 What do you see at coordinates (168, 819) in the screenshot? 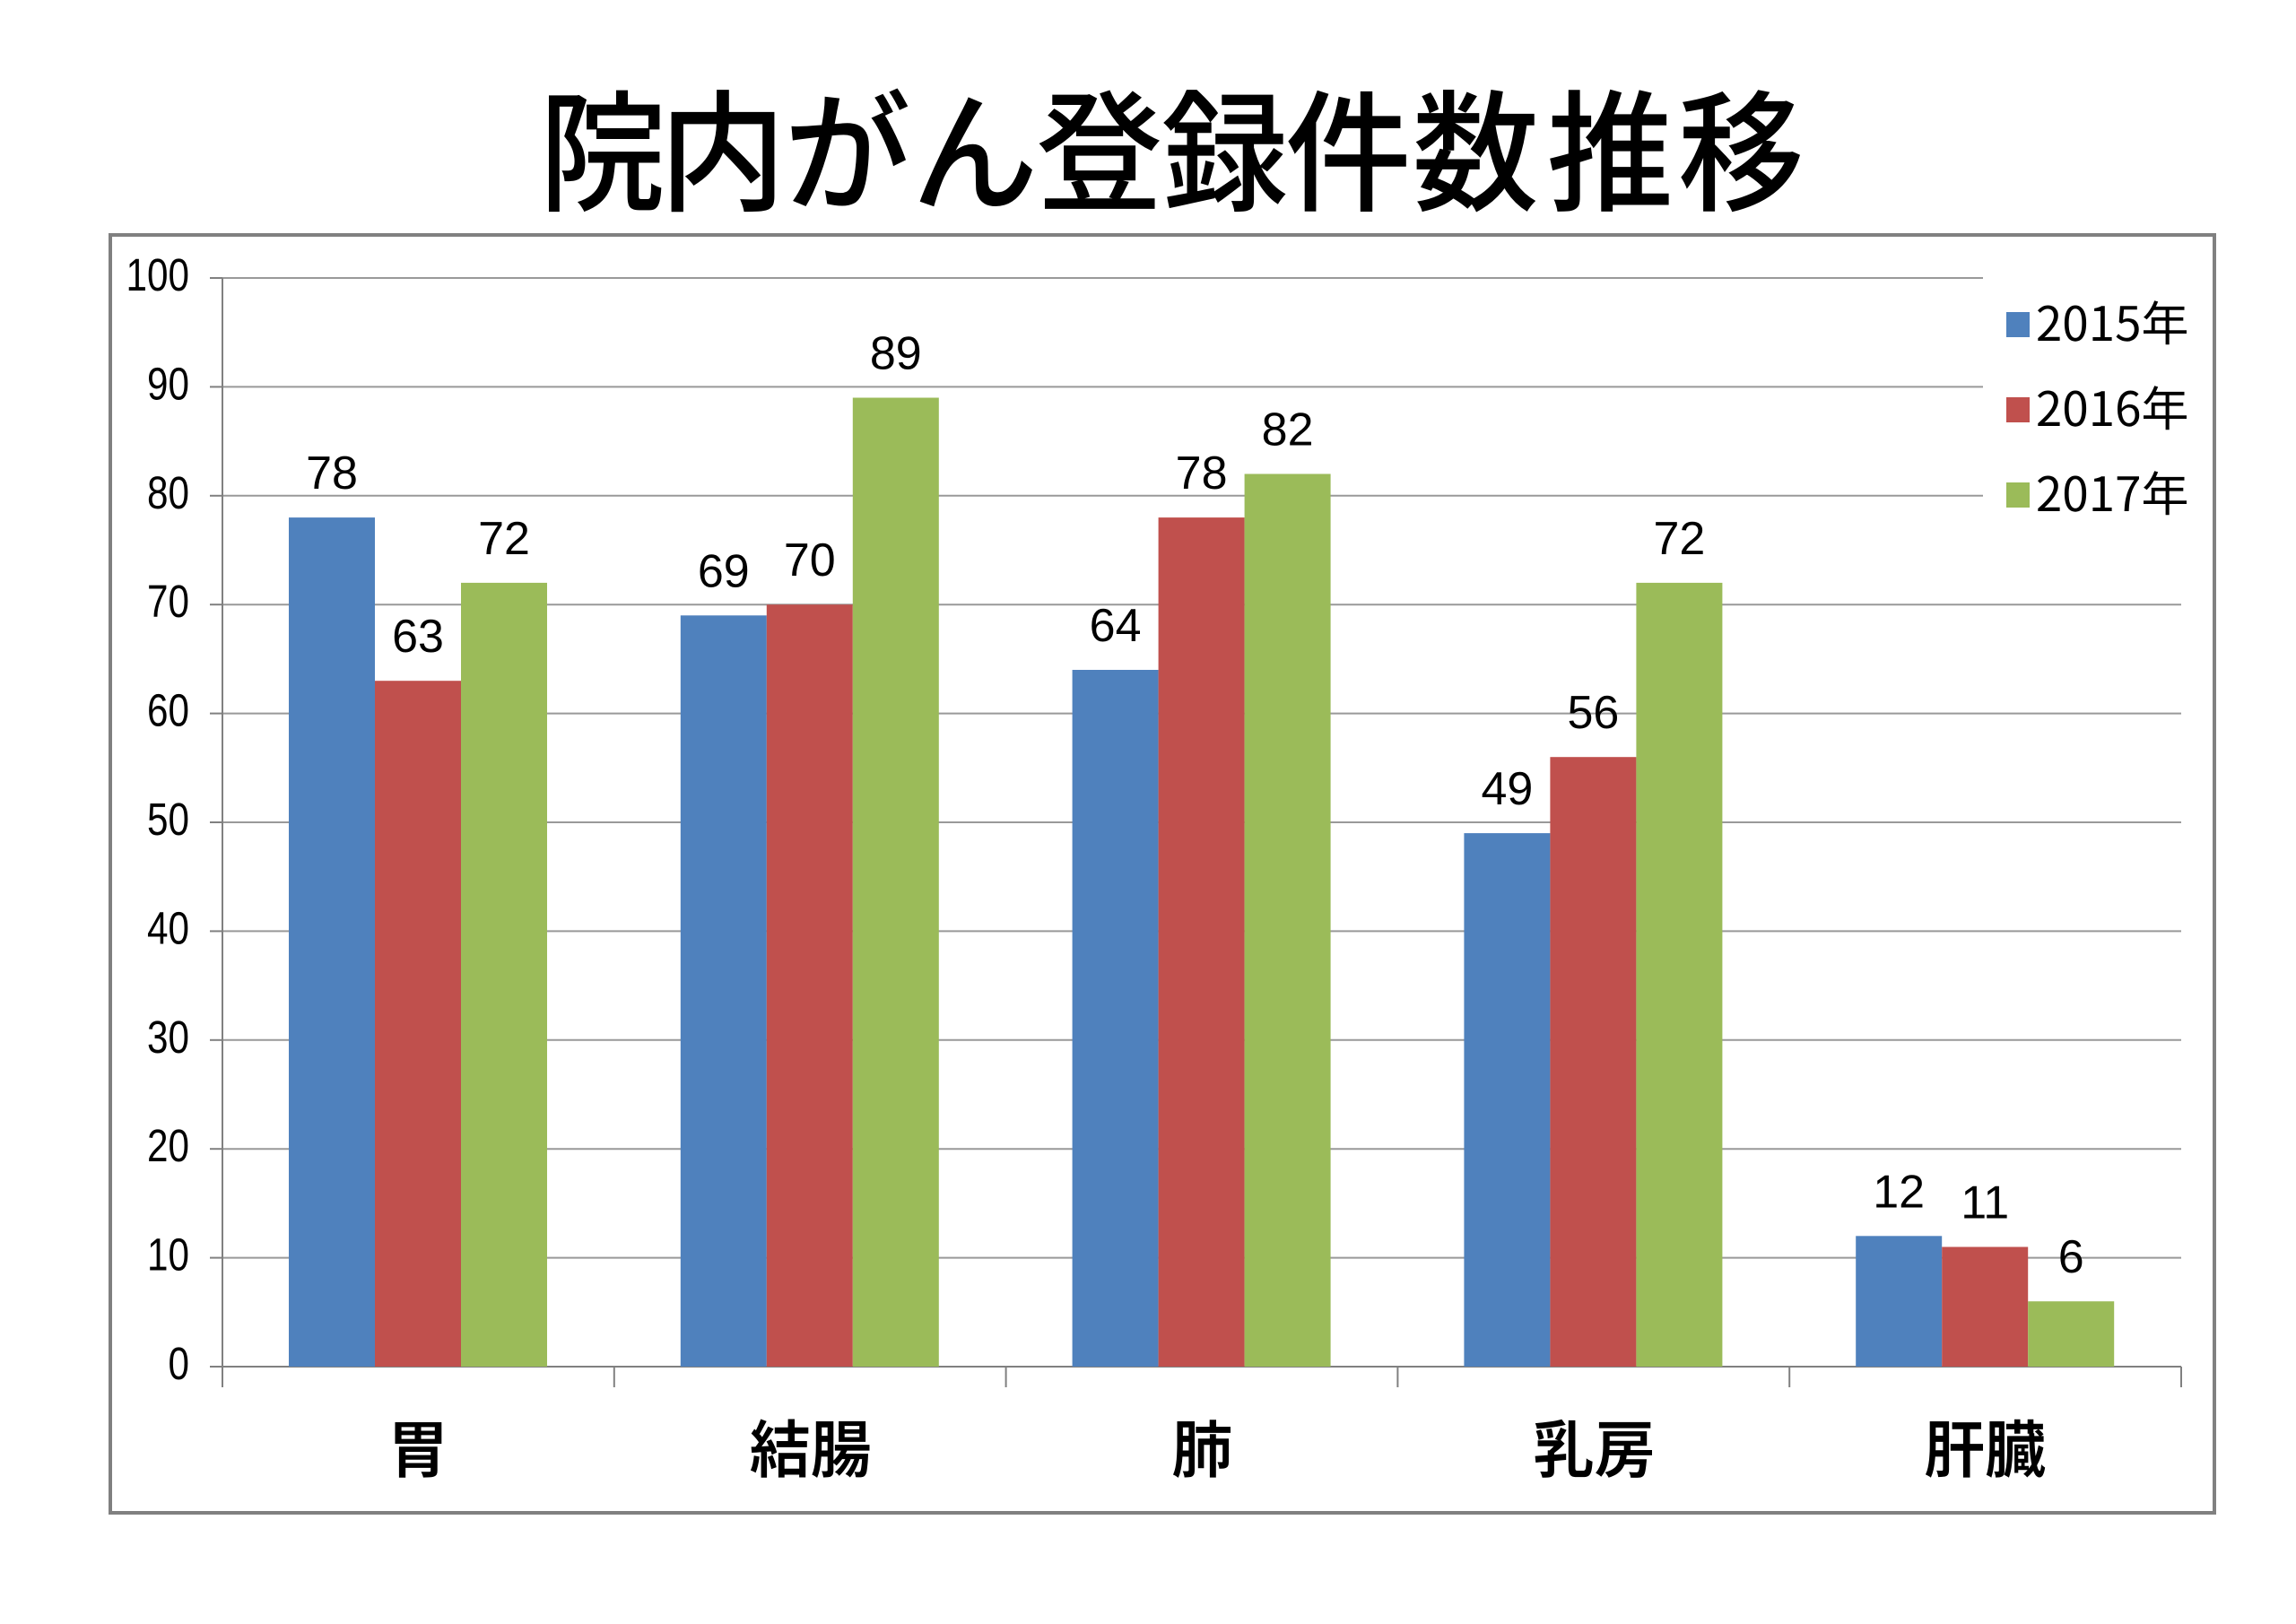
I see `svg-text: 50` at bounding box center [168, 819].